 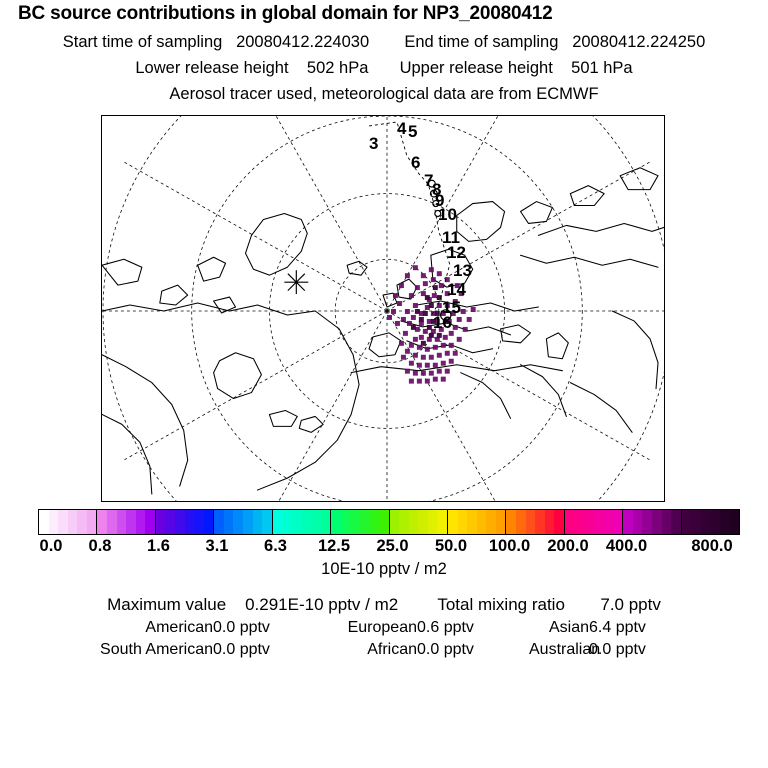 What do you see at coordinates (296, 282) in the screenshot?
I see `release-site-marker` at bounding box center [296, 282].